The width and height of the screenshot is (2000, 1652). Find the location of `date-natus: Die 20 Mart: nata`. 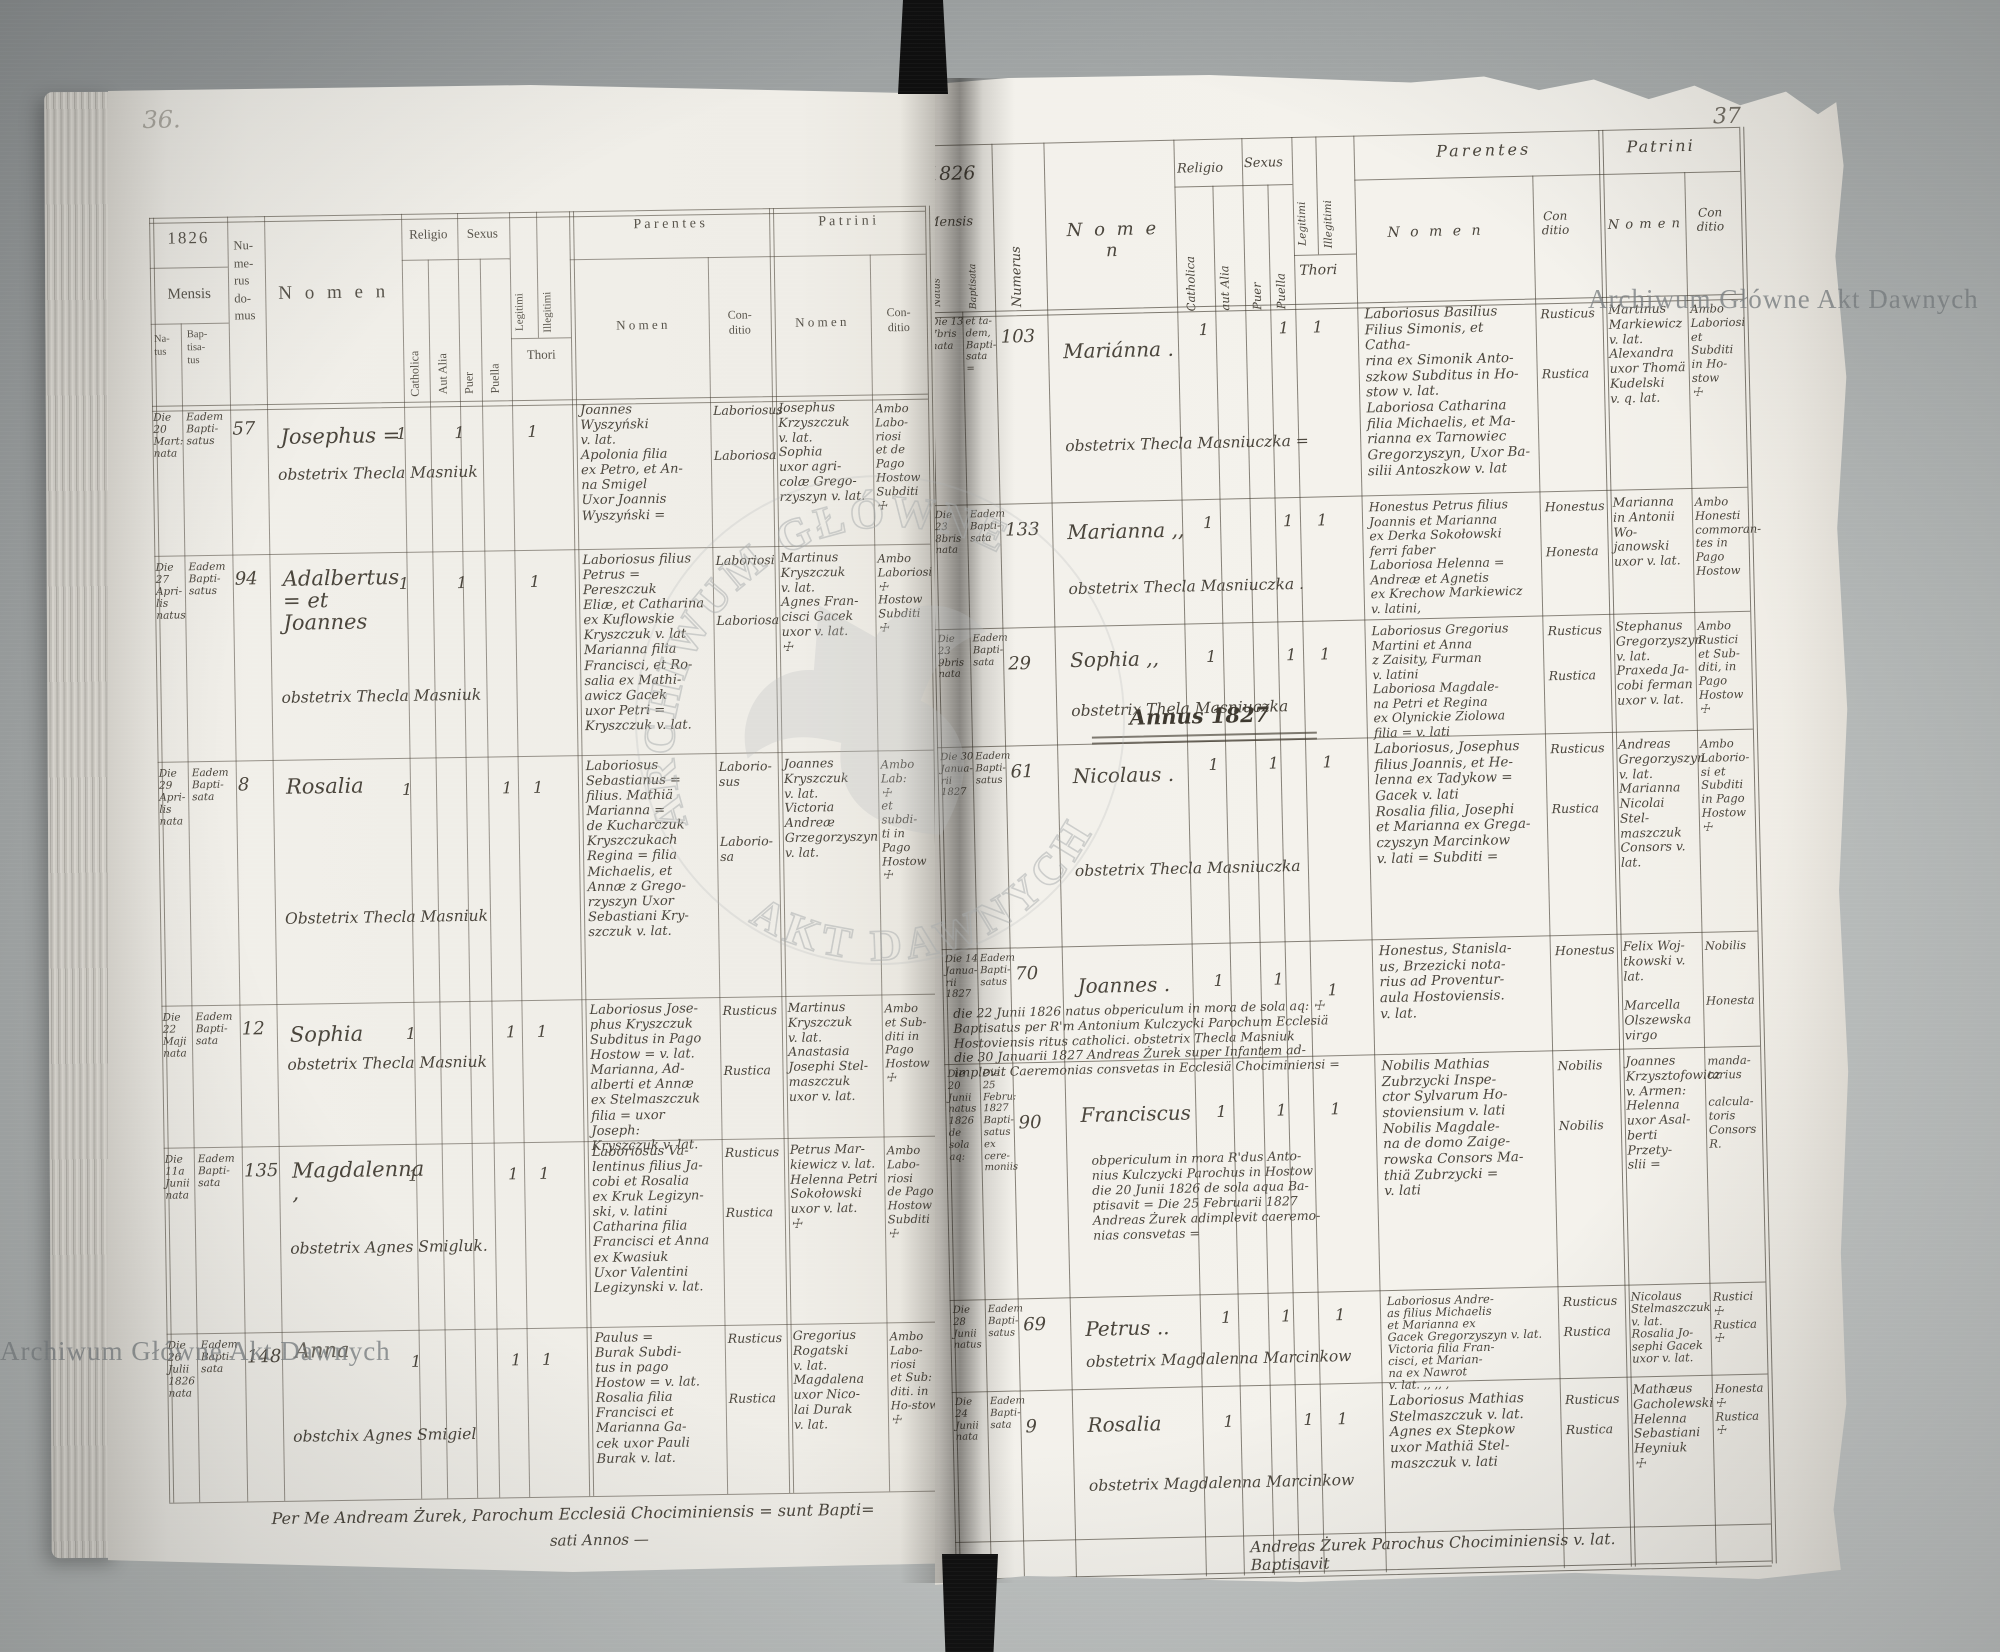

date-natus: Die 20 Mart: nata is located at coordinates (168, 436).